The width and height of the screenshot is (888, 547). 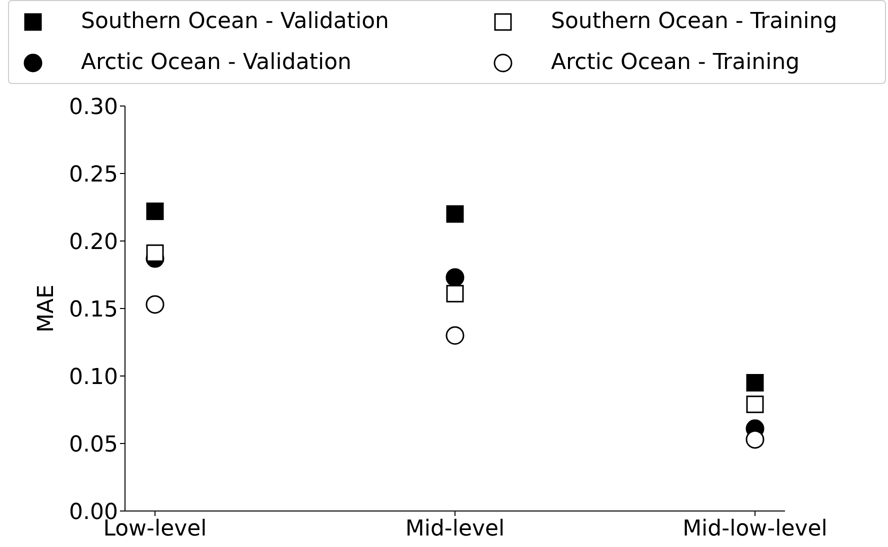 I want to click on legend-label: Arctic Ocean - Validation, so click(x=216, y=62).